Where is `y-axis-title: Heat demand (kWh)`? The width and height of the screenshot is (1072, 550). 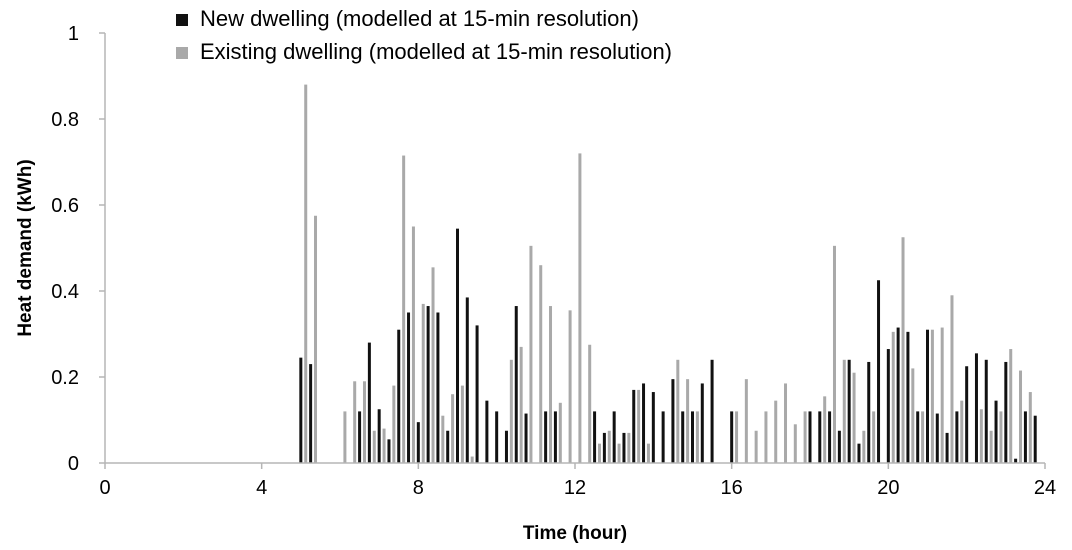
y-axis-title: Heat demand (kWh) is located at coordinates (25, 247).